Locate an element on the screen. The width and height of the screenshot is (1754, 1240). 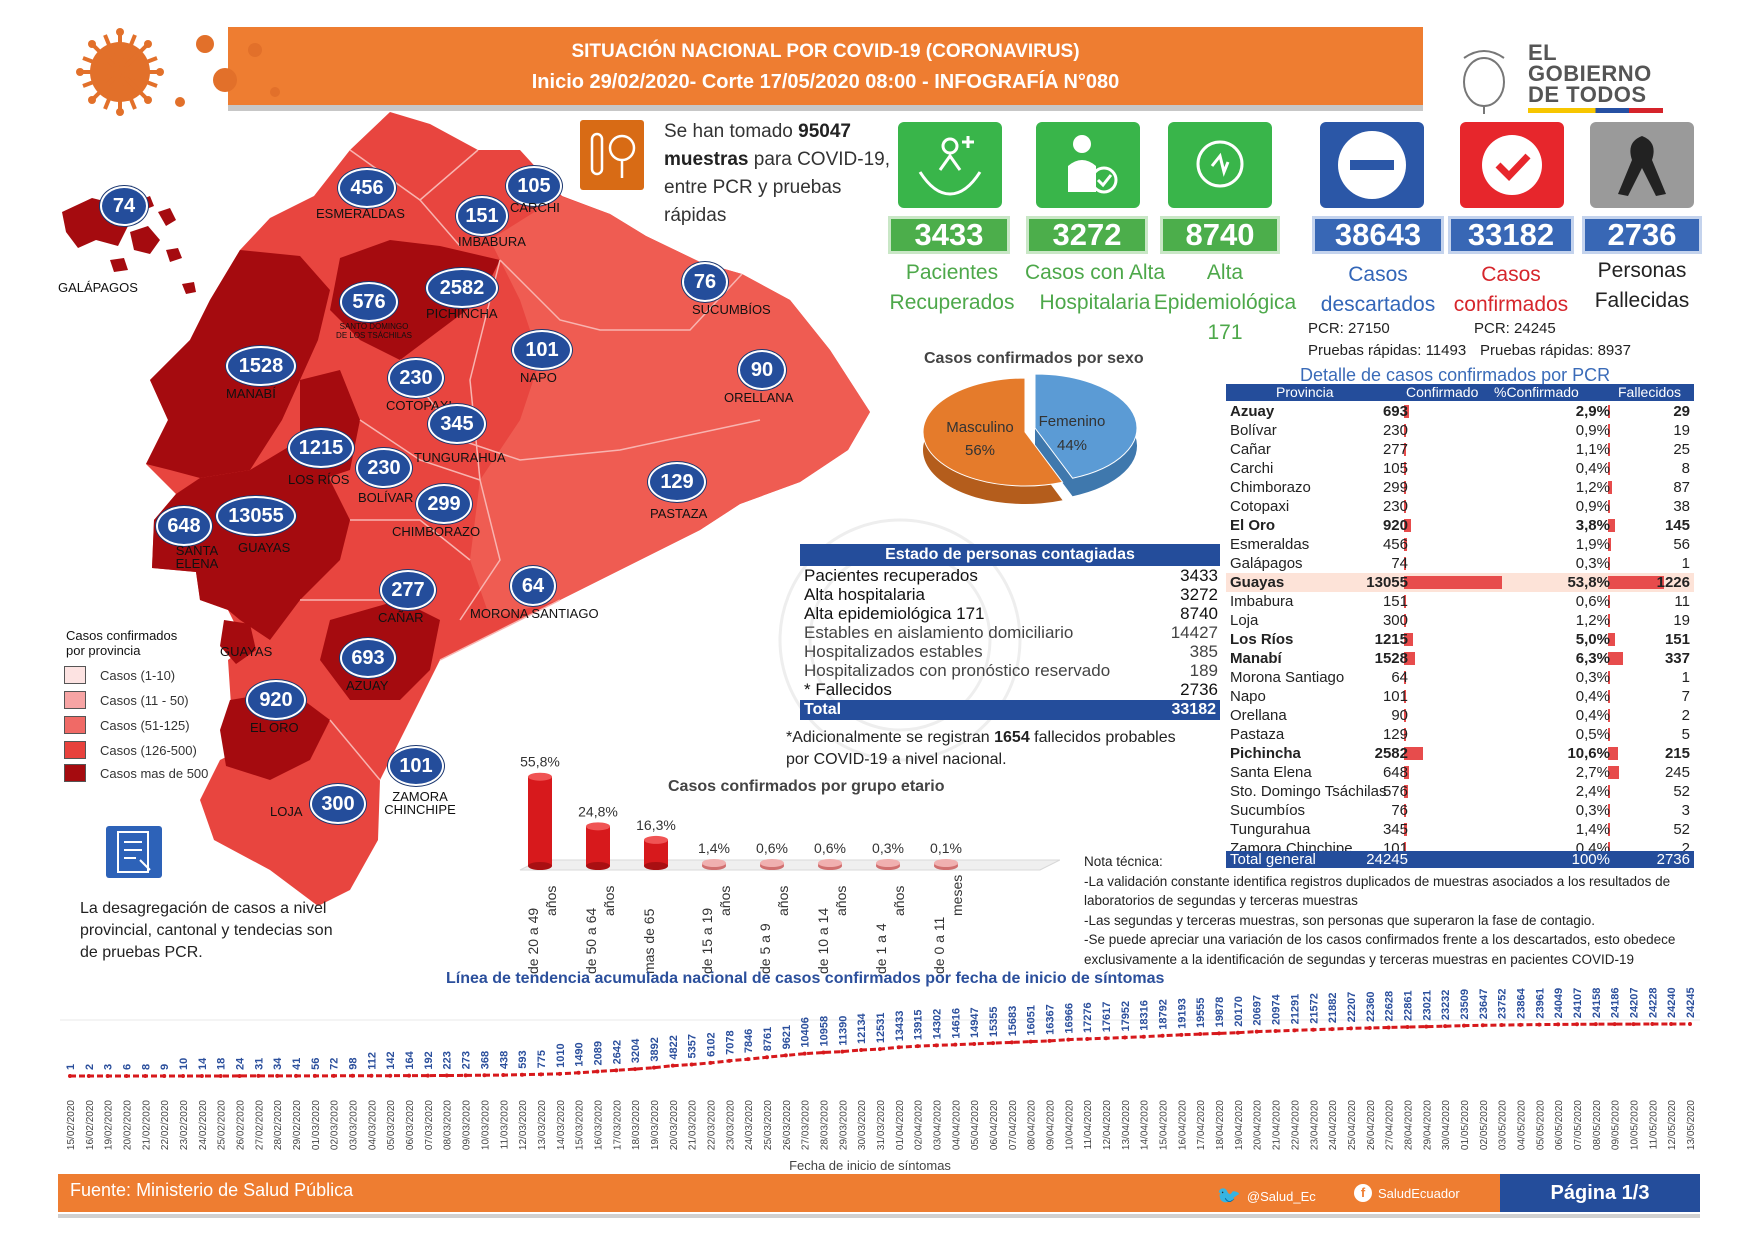
legend-label: Casos mas de 500 is located at coordinates (154, 773).